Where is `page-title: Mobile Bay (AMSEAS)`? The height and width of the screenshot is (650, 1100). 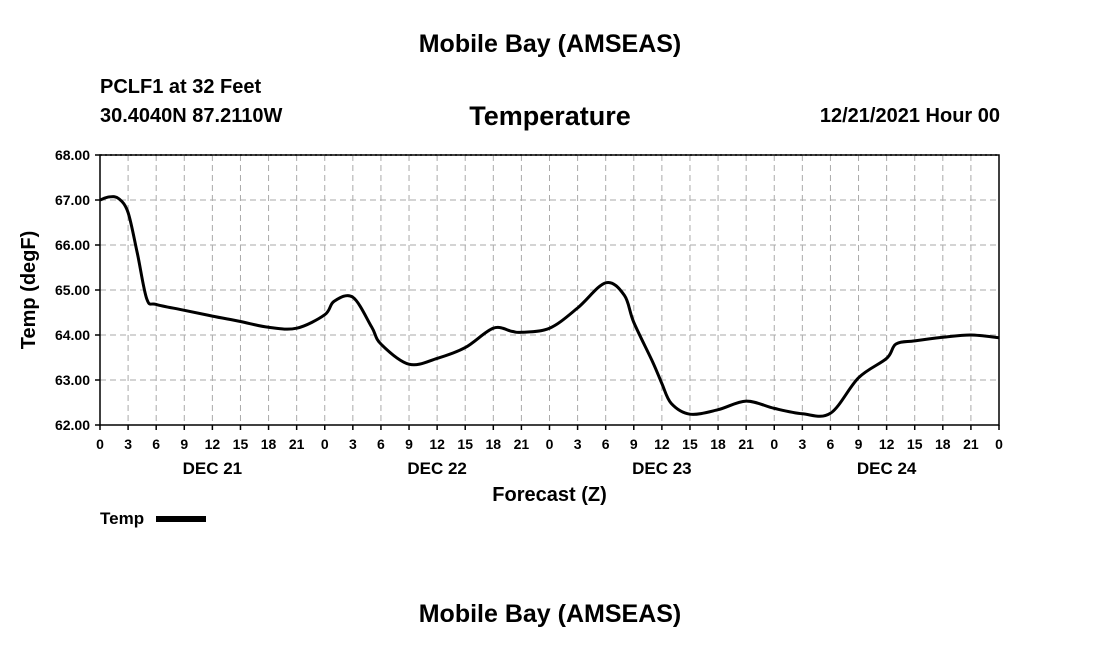 page-title: Mobile Bay (AMSEAS) is located at coordinates (550, 44).